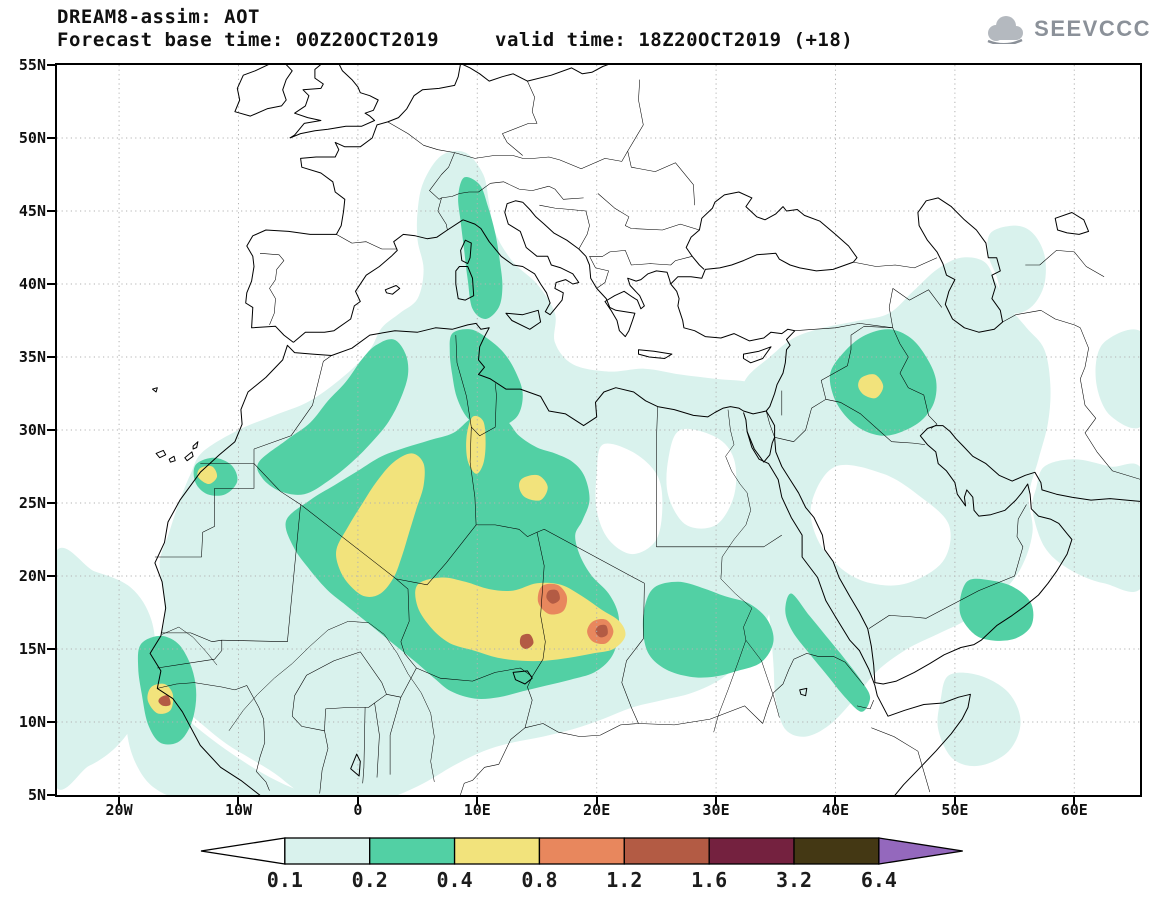 This screenshot has width=1165, height=905. I want to click on y-axis-label: 45N, so click(32, 211).